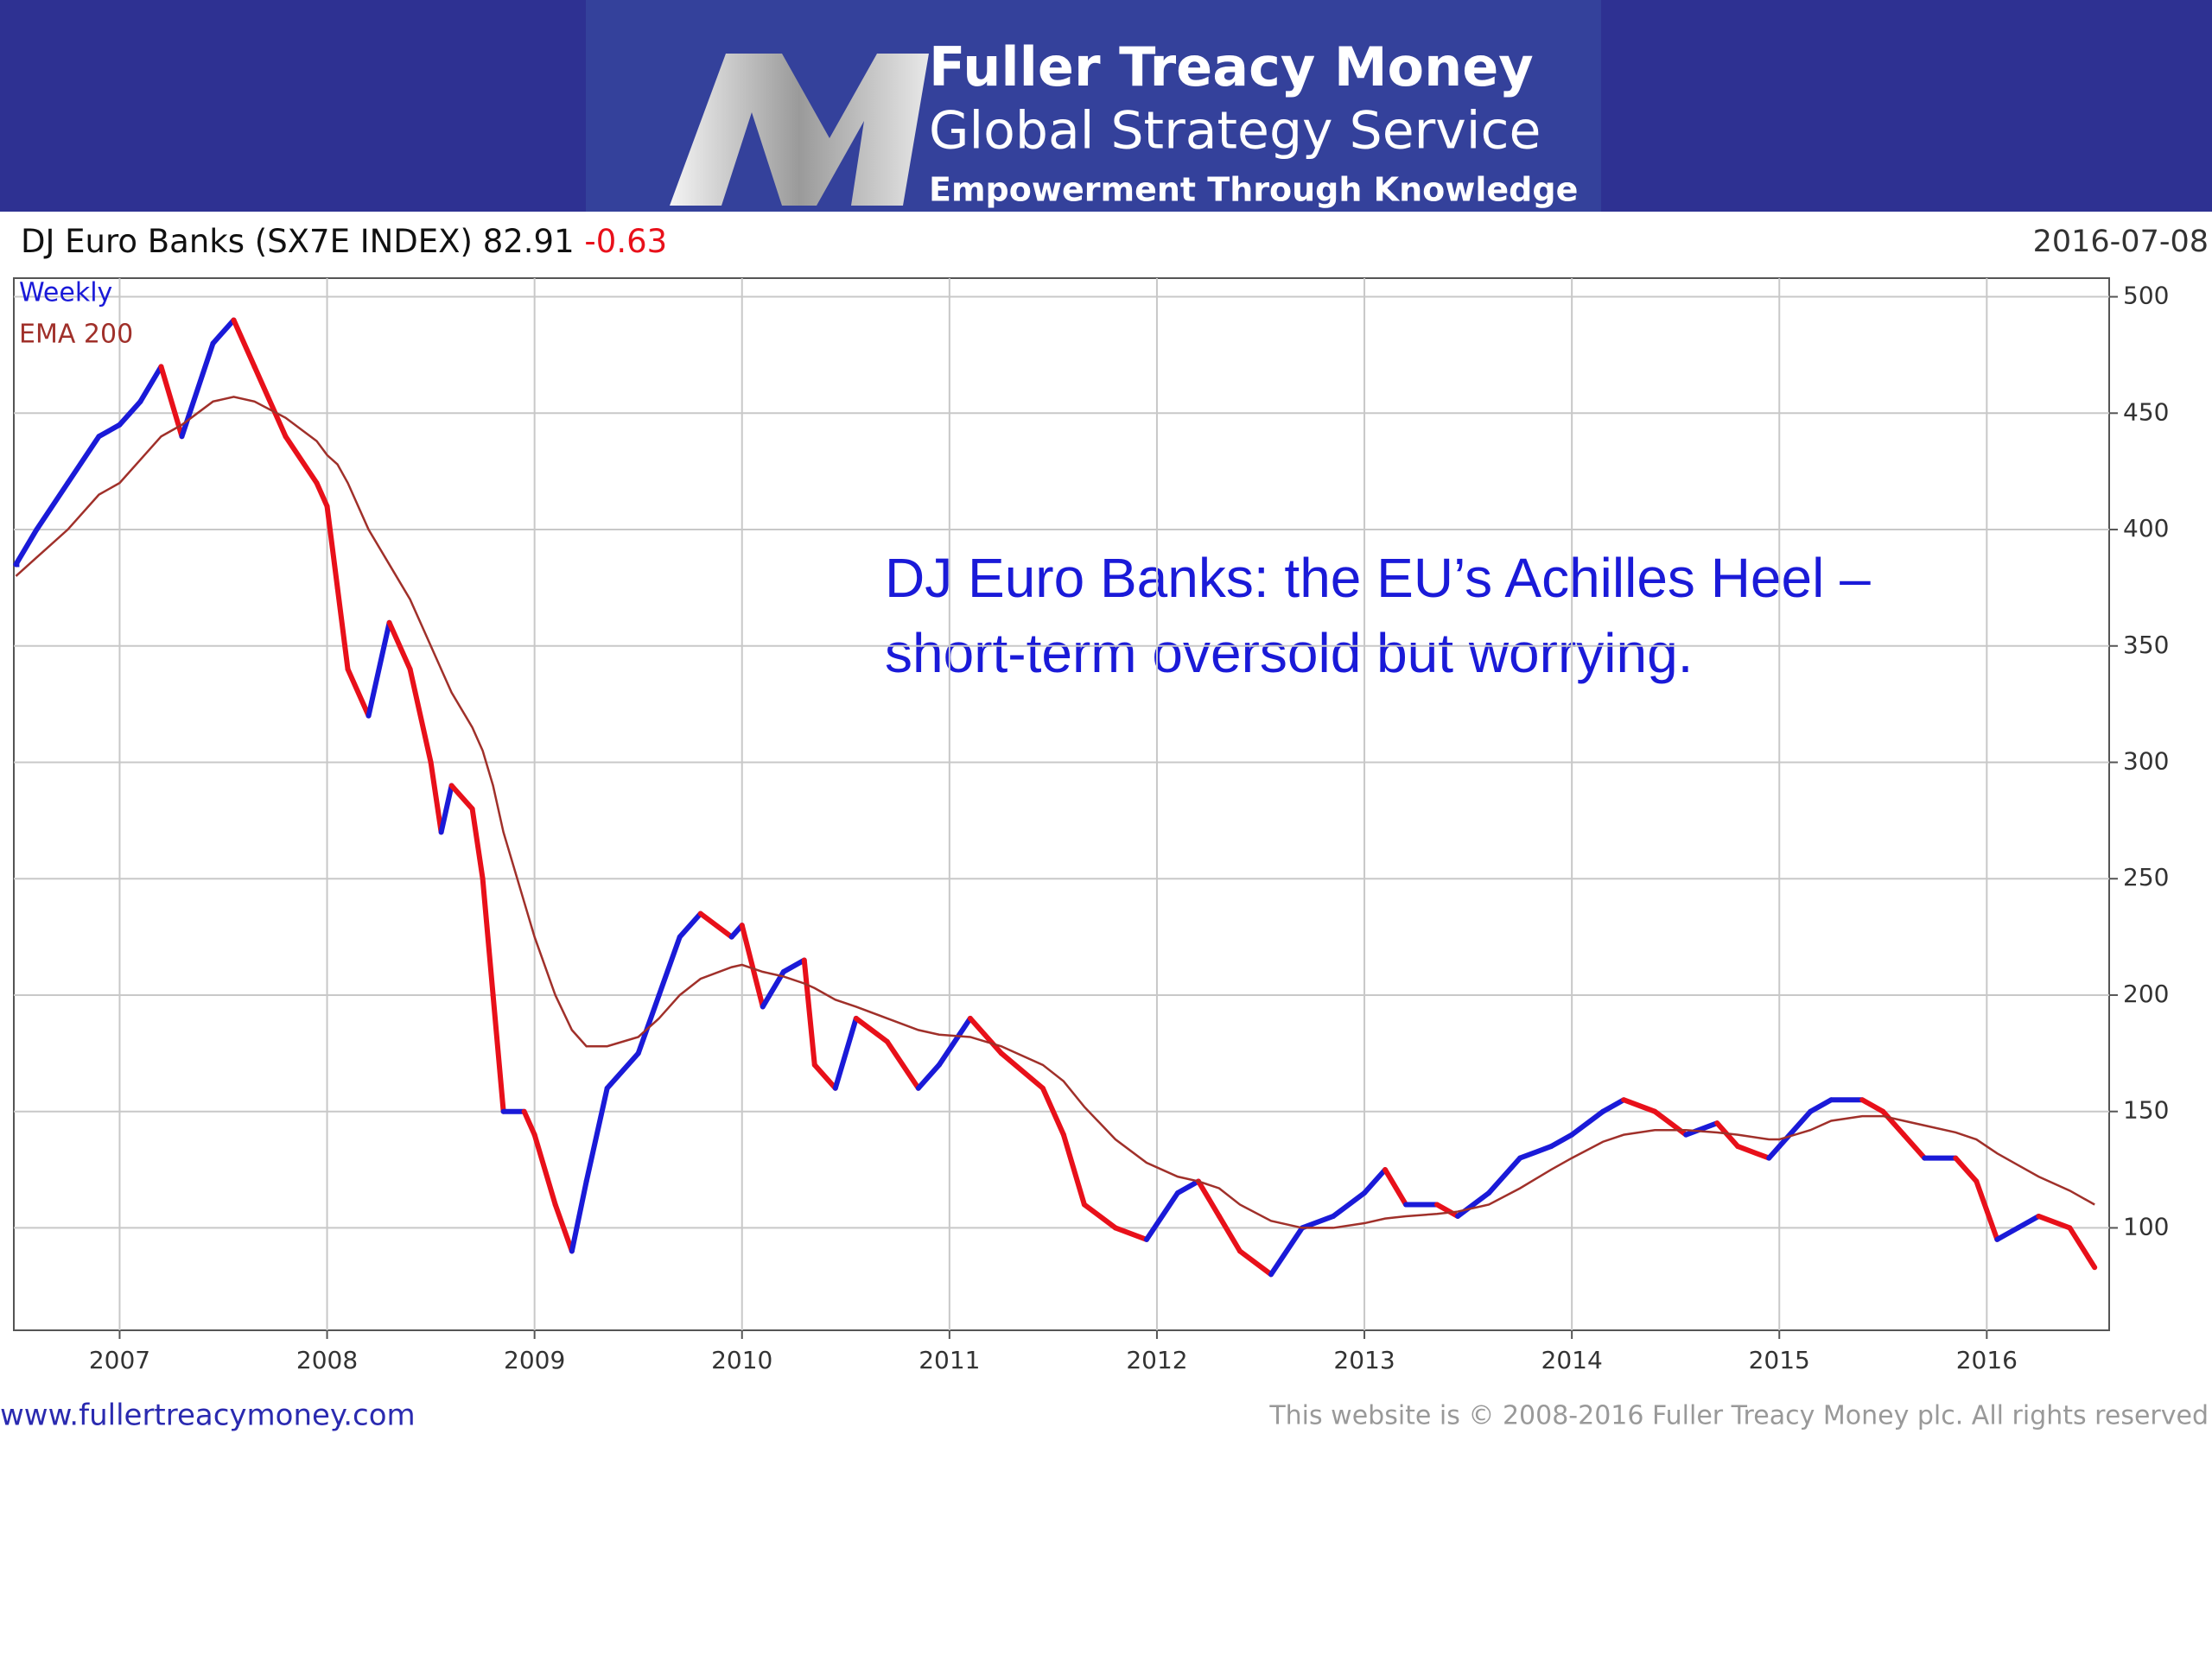  I want to click on x-tick-label: 2016, so click(1987, 1360).